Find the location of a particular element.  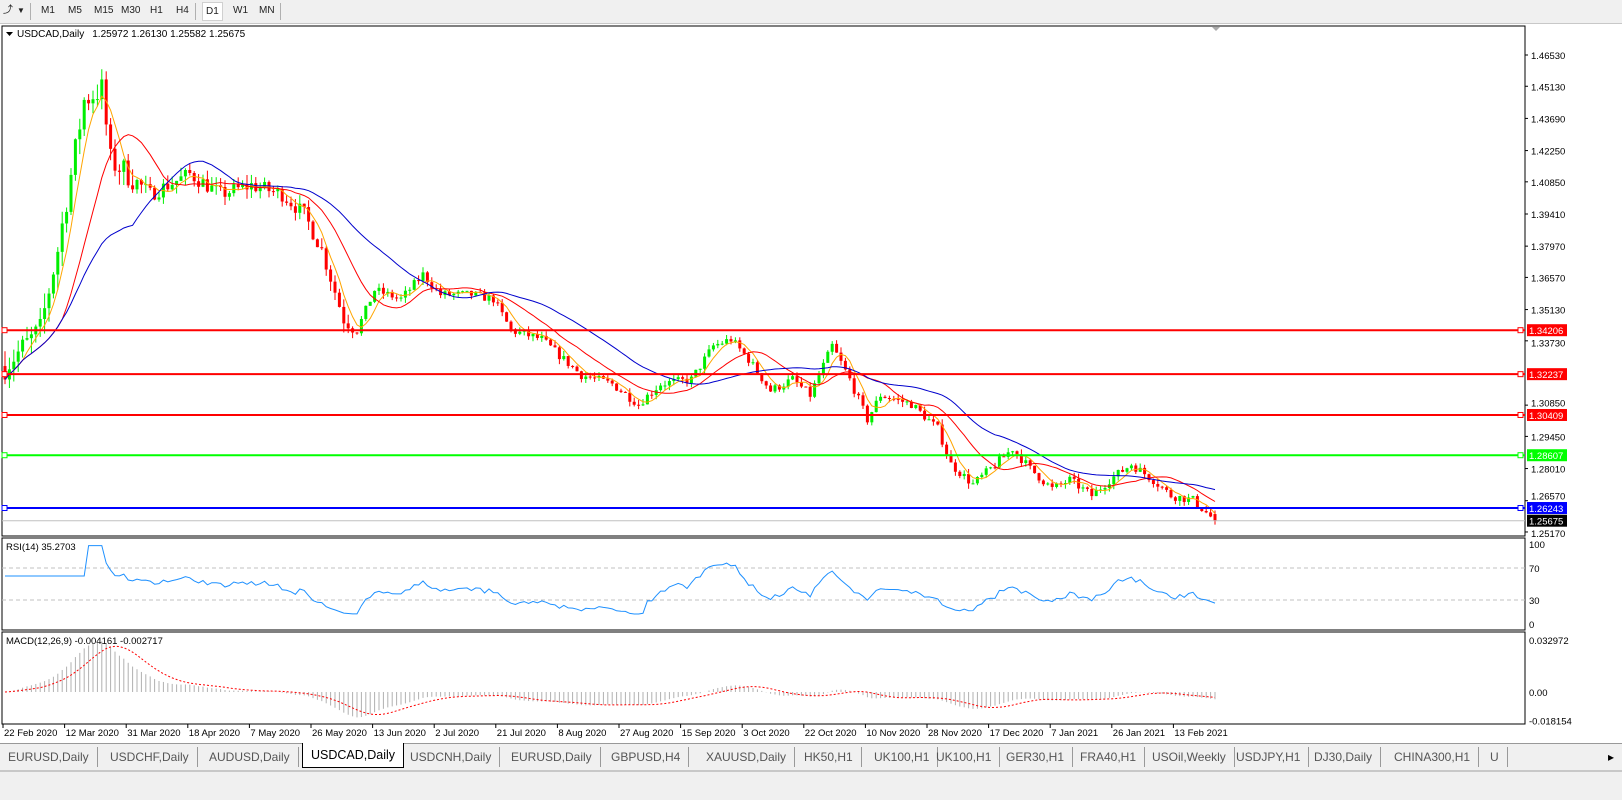

price-label: 1.34206 is located at coordinates (1546, 331).